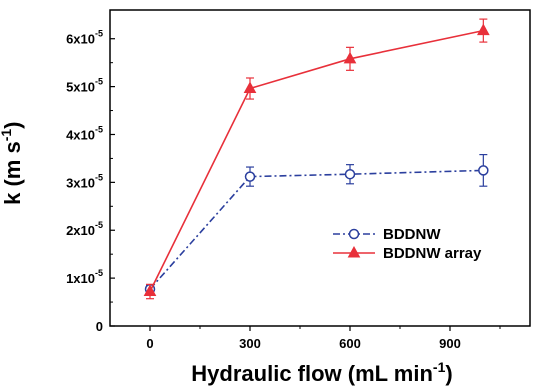  Describe the element at coordinates (450, 343) in the screenshot. I see `x-tick-label: 900` at that location.